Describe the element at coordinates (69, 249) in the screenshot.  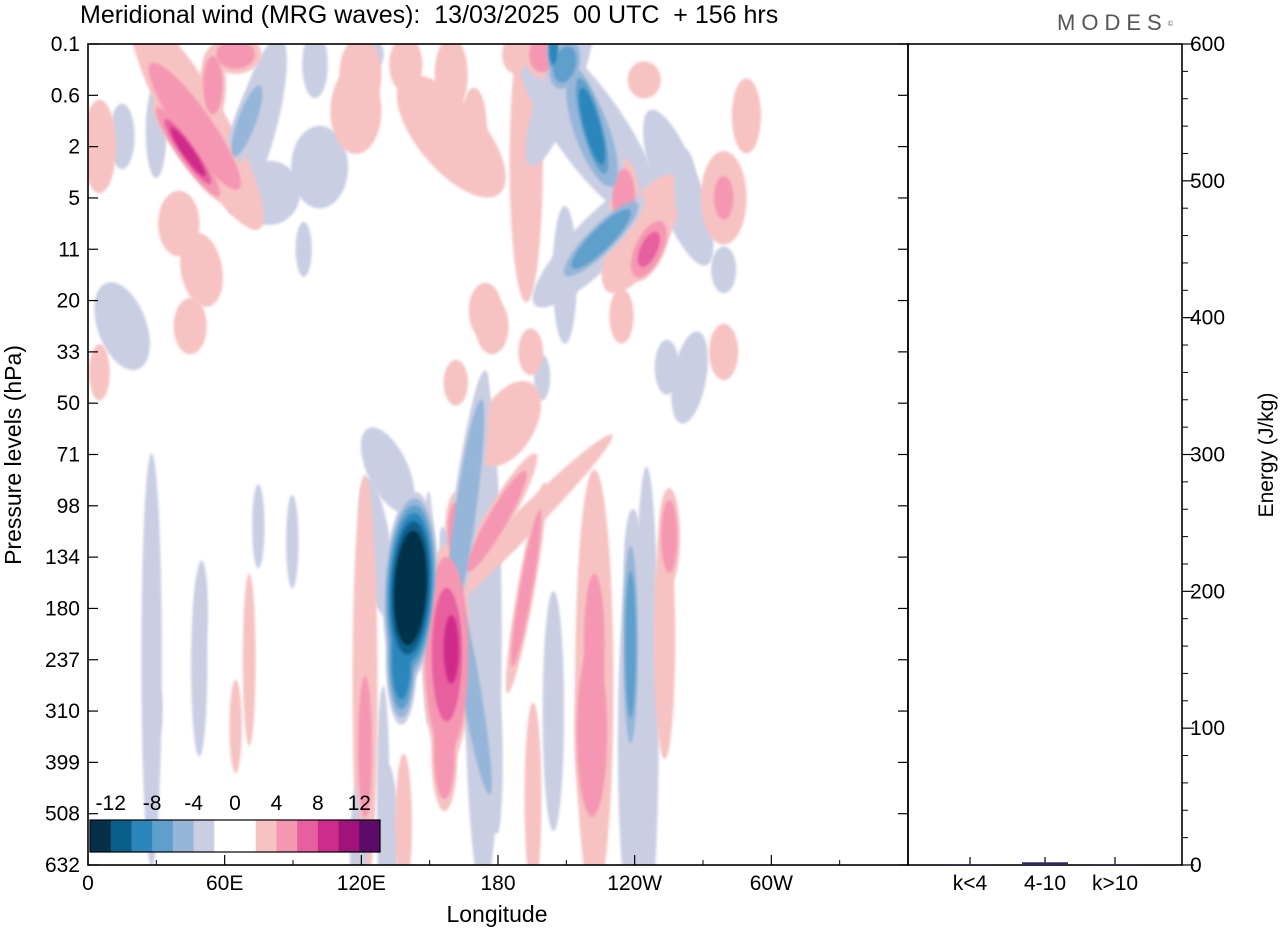
I see `y-tick-label-4: 11` at that location.